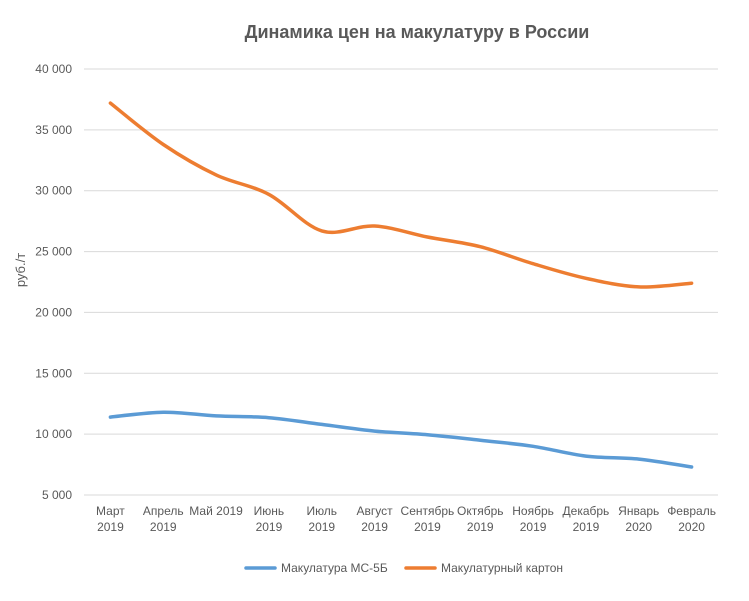  What do you see at coordinates (321, 519) in the screenshot?
I see `x-tick-label: Июль 2019` at bounding box center [321, 519].